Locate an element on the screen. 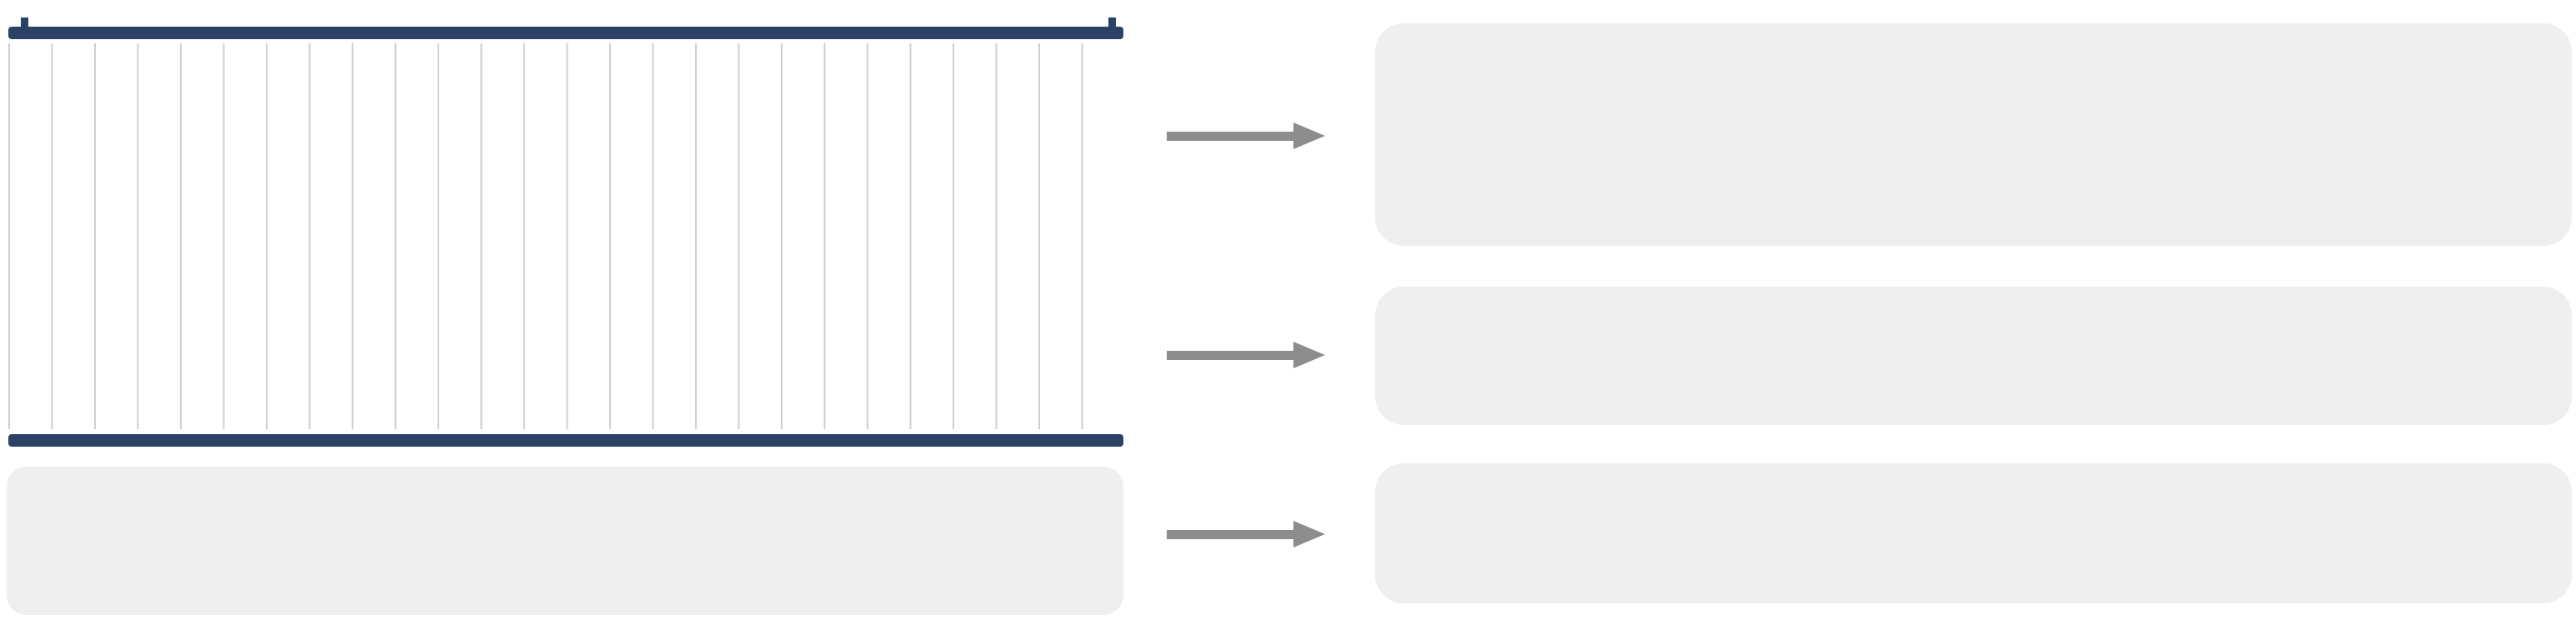 This screenshot has height=625, width=2576. axis-tick-end is located at coordinates (1112, 23).